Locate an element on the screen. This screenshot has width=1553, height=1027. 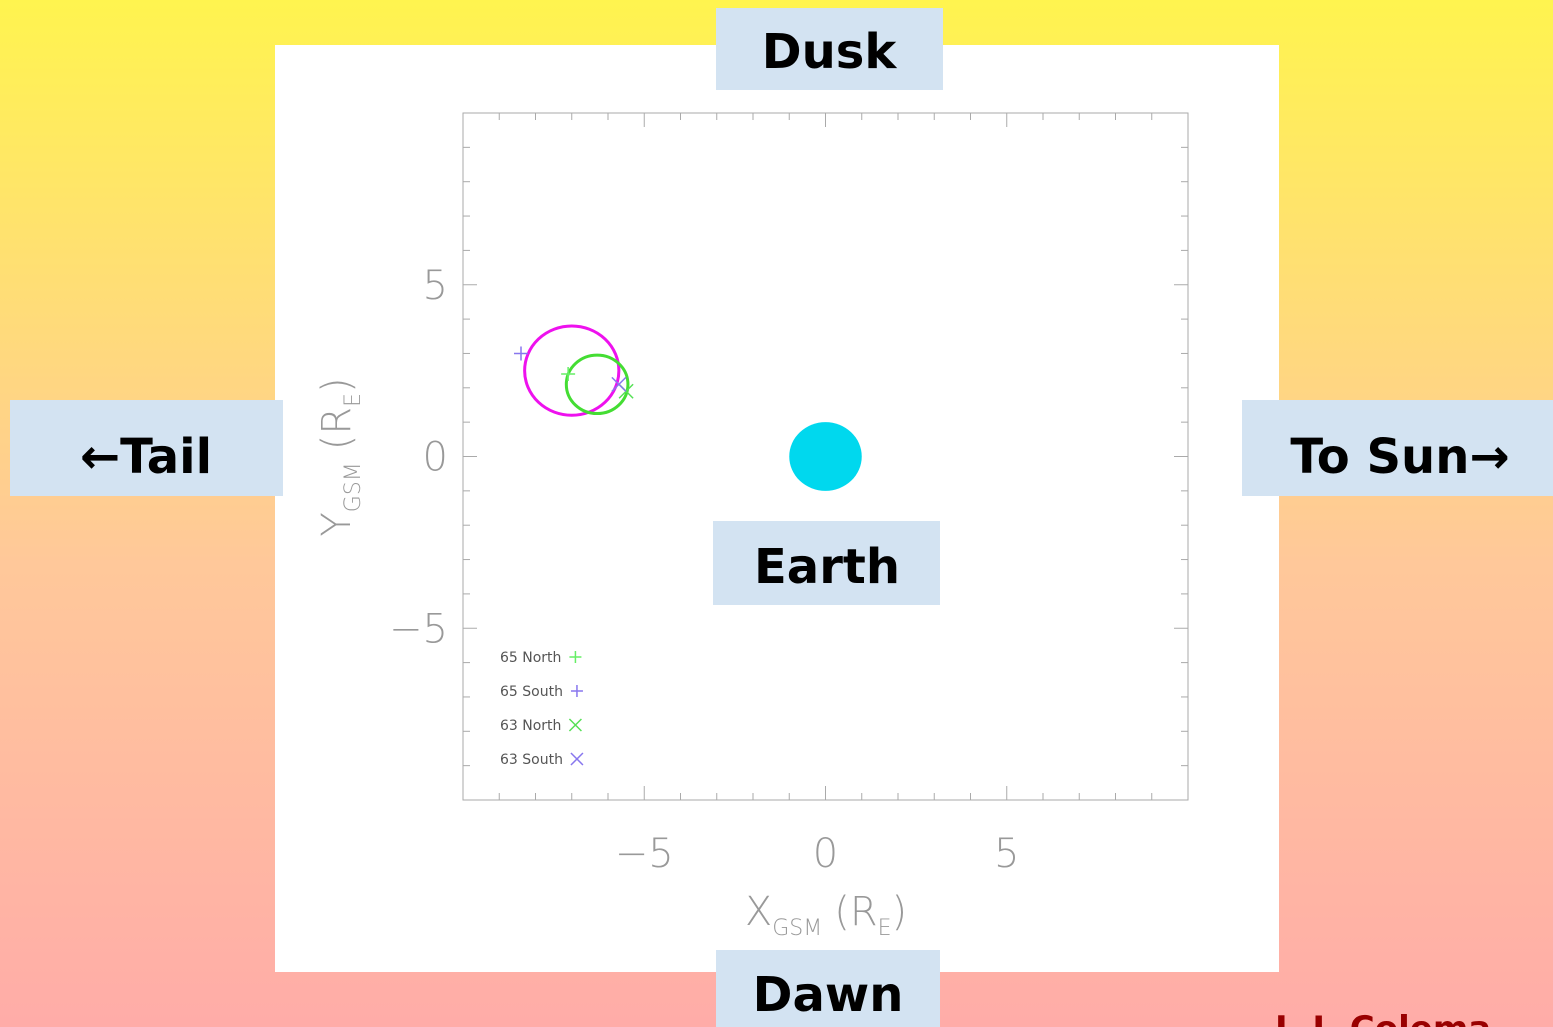
sun-label: To Sun→ is located at coordinates (1399, 457).